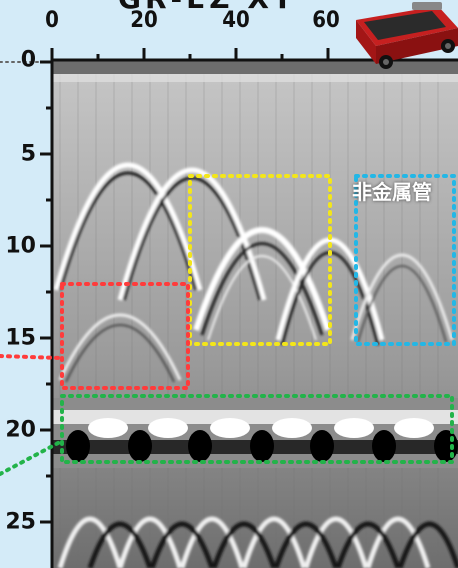 The width and height of the screenshot is (458, 568). I want to click on non-metallic-pipe-label: 非金属管, so click(392, 192).